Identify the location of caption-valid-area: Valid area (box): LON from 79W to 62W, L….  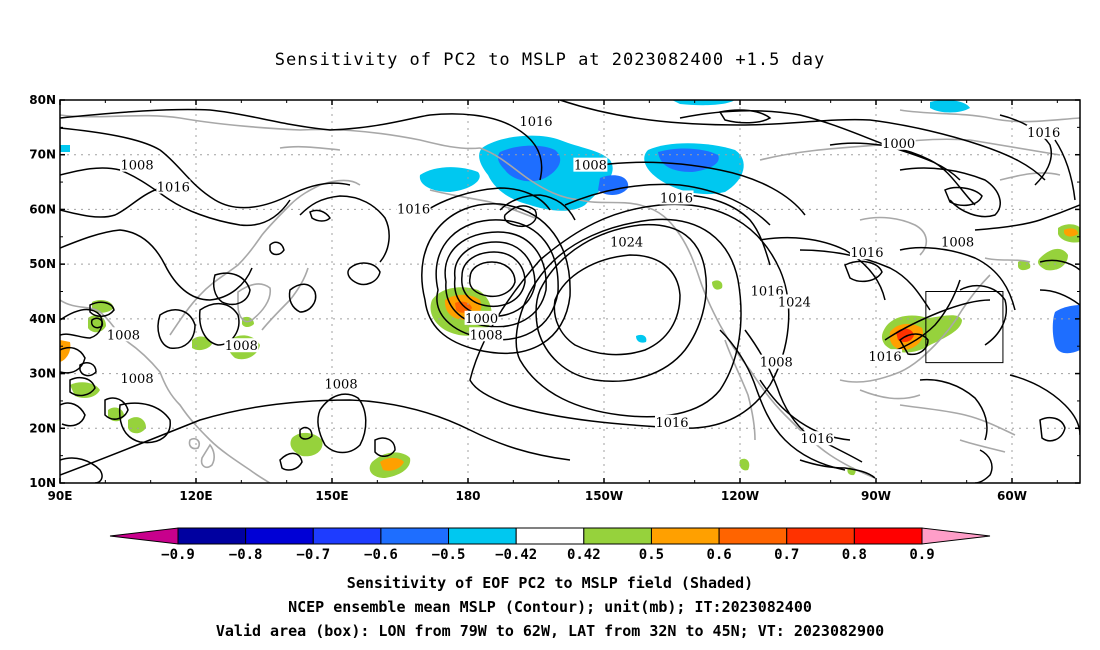
(550, 631).